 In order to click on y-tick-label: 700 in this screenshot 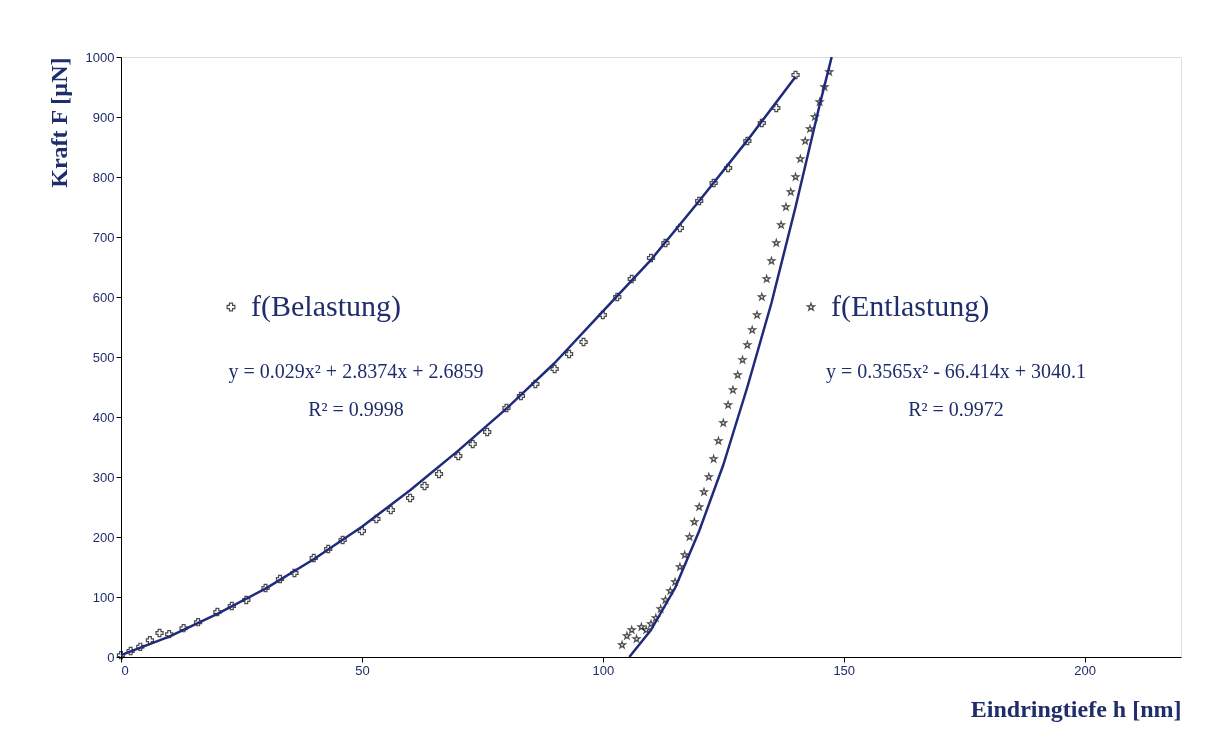, I will do `click(103, 237)`.